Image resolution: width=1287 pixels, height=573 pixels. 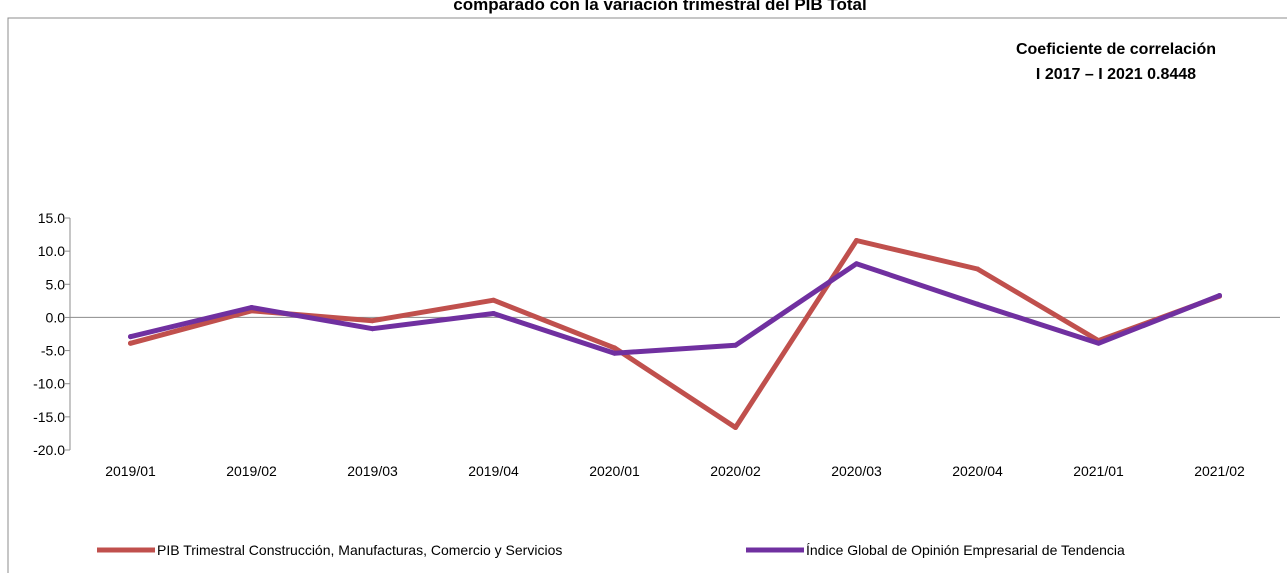 I want to click on y-tick-label: 5.0, so click(x=56, y=284).